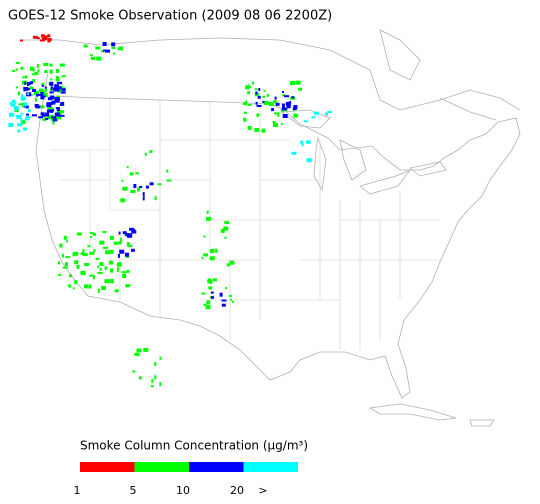  What do you see at coordinates (262, 490) in the screenshot?
I see `legend-label: >` at bounding box center [262, 490].